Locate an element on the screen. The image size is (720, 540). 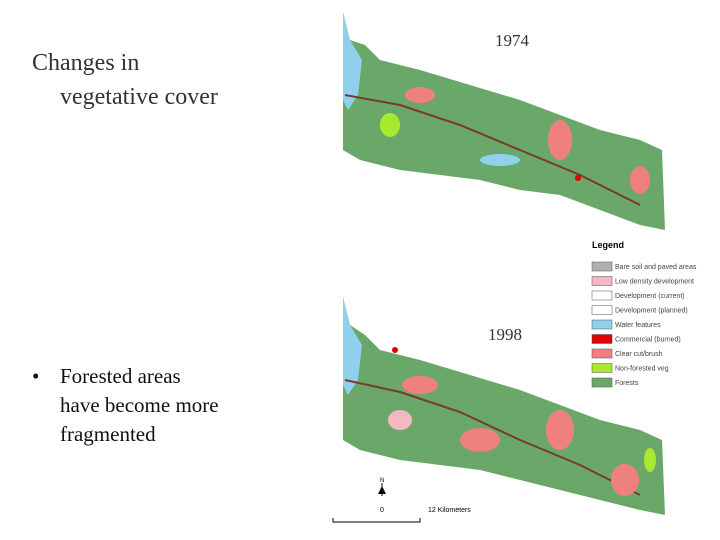
bullet-line: have become more is located at coordinates (139, 405).